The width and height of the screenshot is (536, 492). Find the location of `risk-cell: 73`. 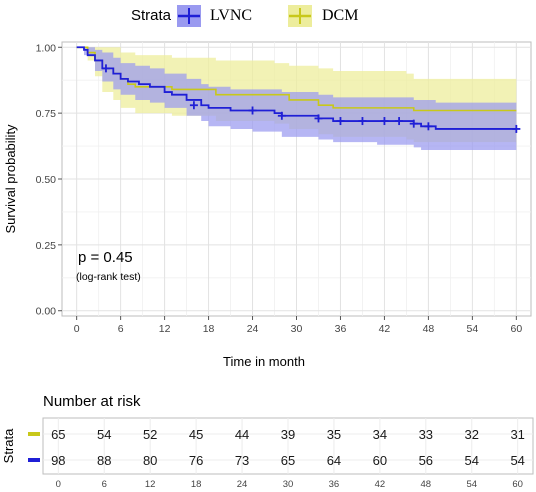

risk-cell: 73 is located at coordinates (242, 460).